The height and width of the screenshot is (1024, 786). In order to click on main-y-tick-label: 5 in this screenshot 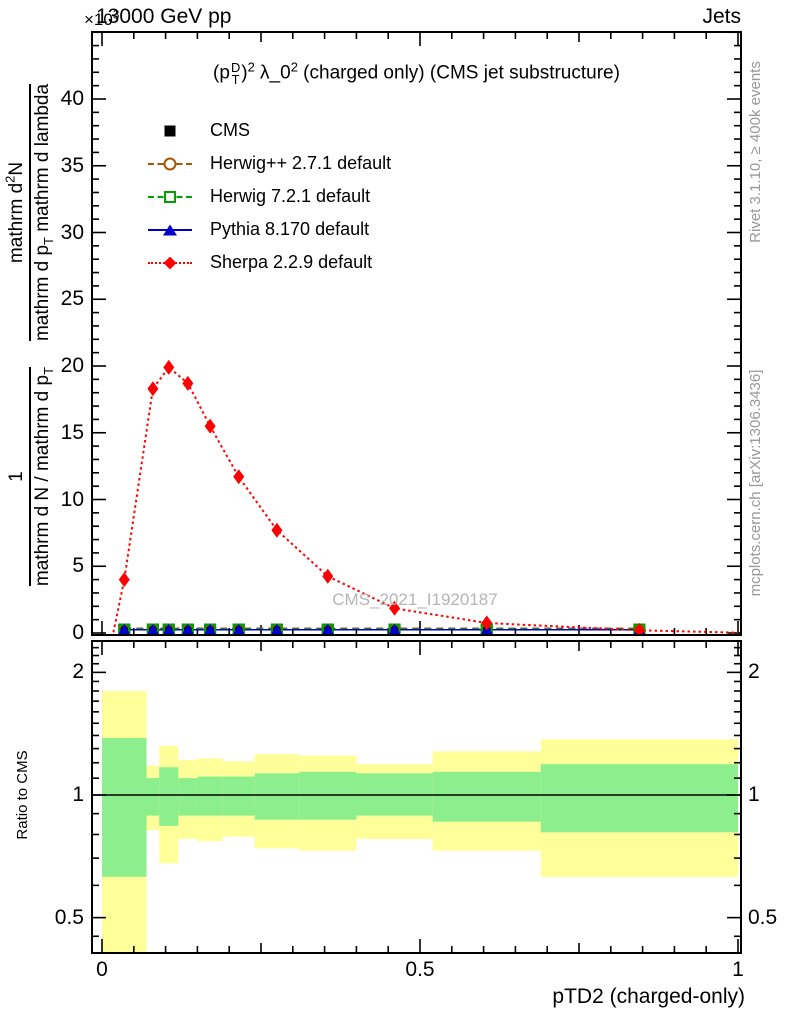, I will do `click(78, 566)`.